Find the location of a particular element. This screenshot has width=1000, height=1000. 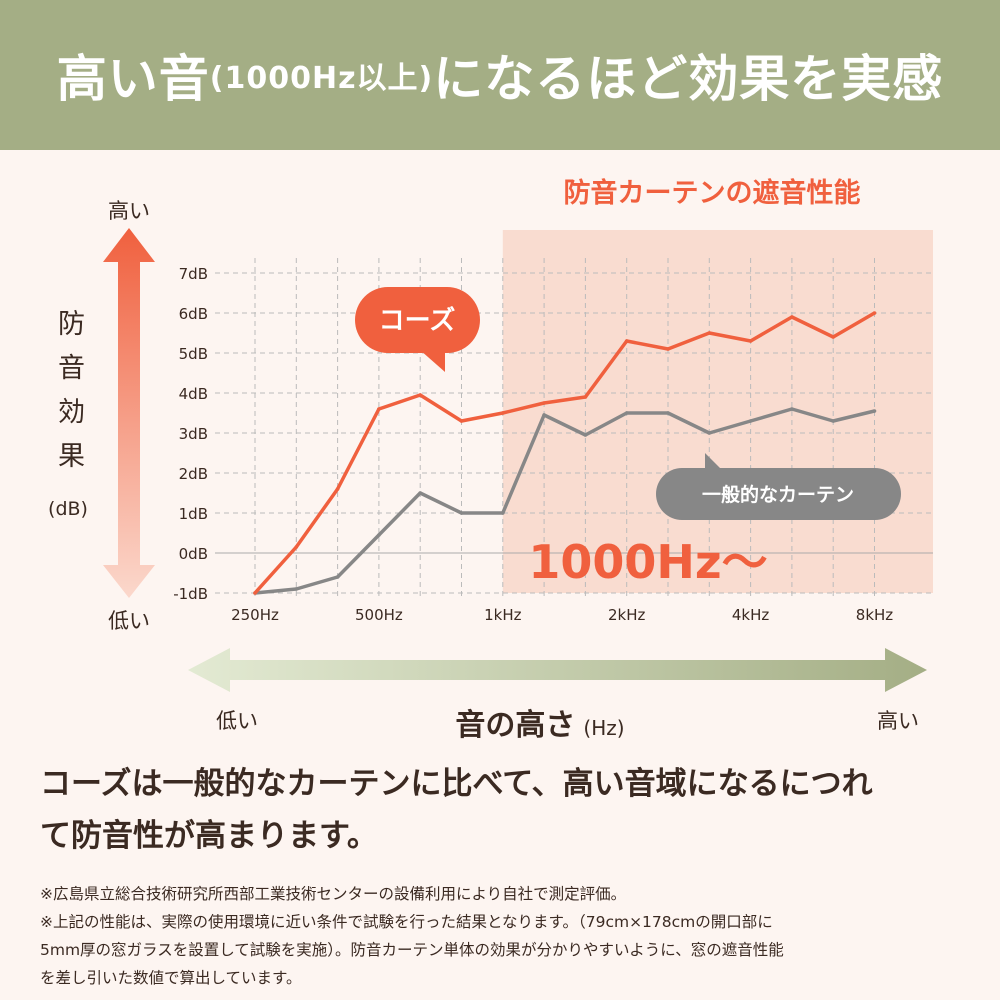

x-axis-title: 音の高さ (Hz) is located at coordinates (539, 725).